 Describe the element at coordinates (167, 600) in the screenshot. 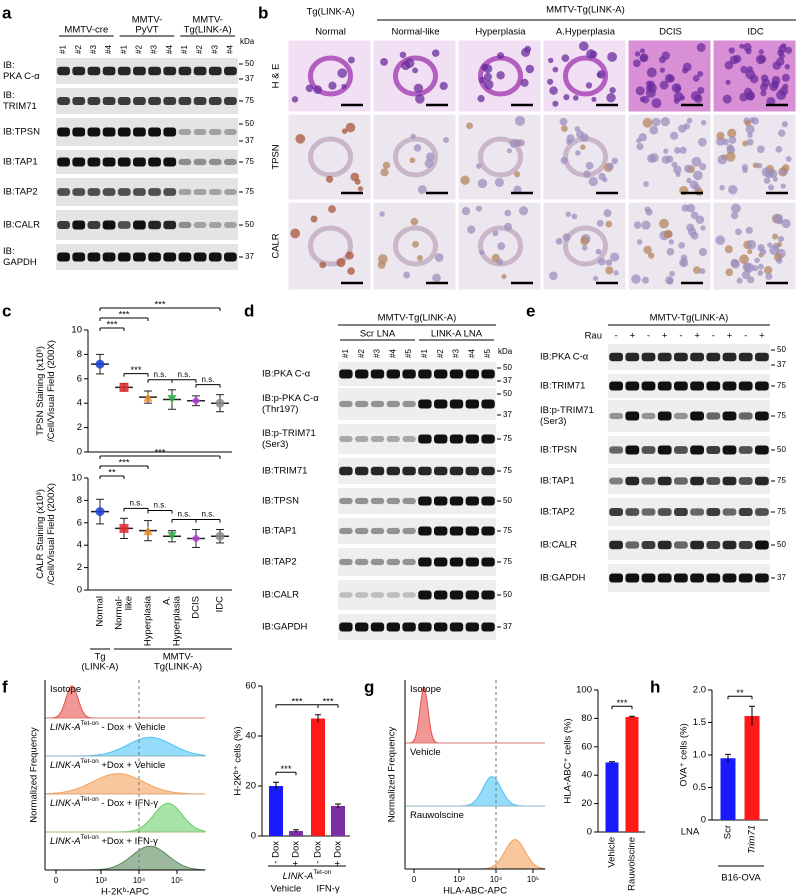

I see `x-tick-label: A.` at that location.